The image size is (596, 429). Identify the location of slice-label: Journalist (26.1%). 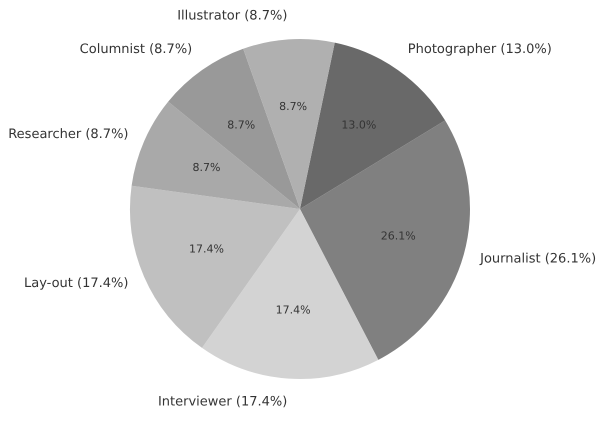
(537, 259).